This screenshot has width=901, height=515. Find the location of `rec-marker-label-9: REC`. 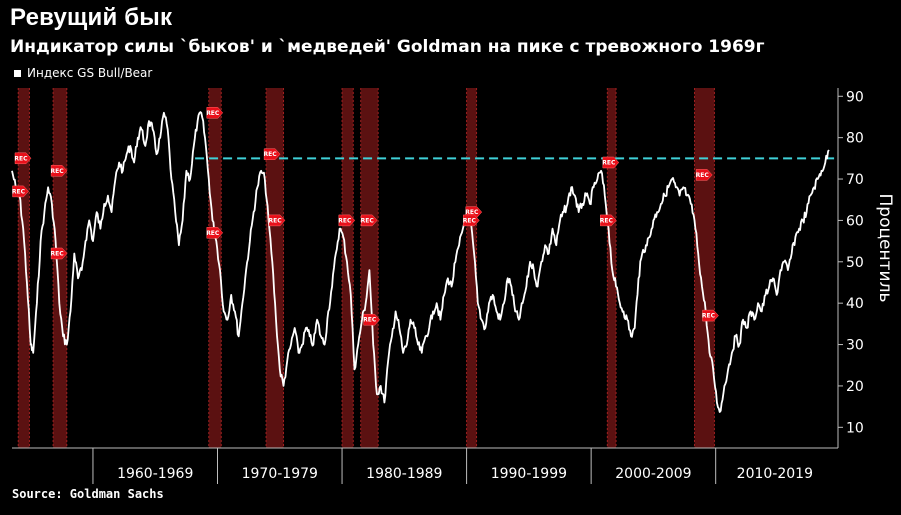

rec-marker-label-9: REC is located at coordinates (368, 220).